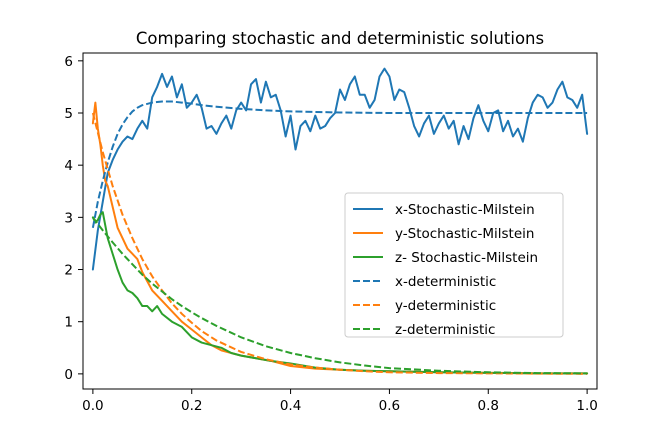  Describe the element at coordinates (340, 401) in the screenshot. I see `x-axis: 0.0 0.2 0.4 0.6 0.8 1.0` at that location.